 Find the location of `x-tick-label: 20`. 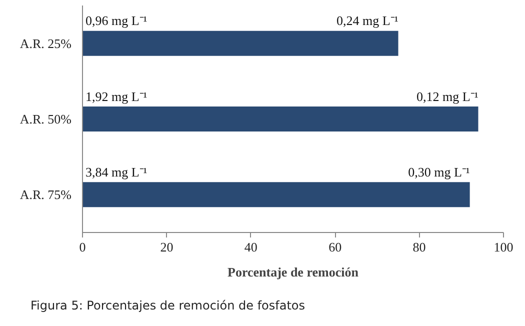

x-tick-label: 20 is located at coordinates (167, 247).